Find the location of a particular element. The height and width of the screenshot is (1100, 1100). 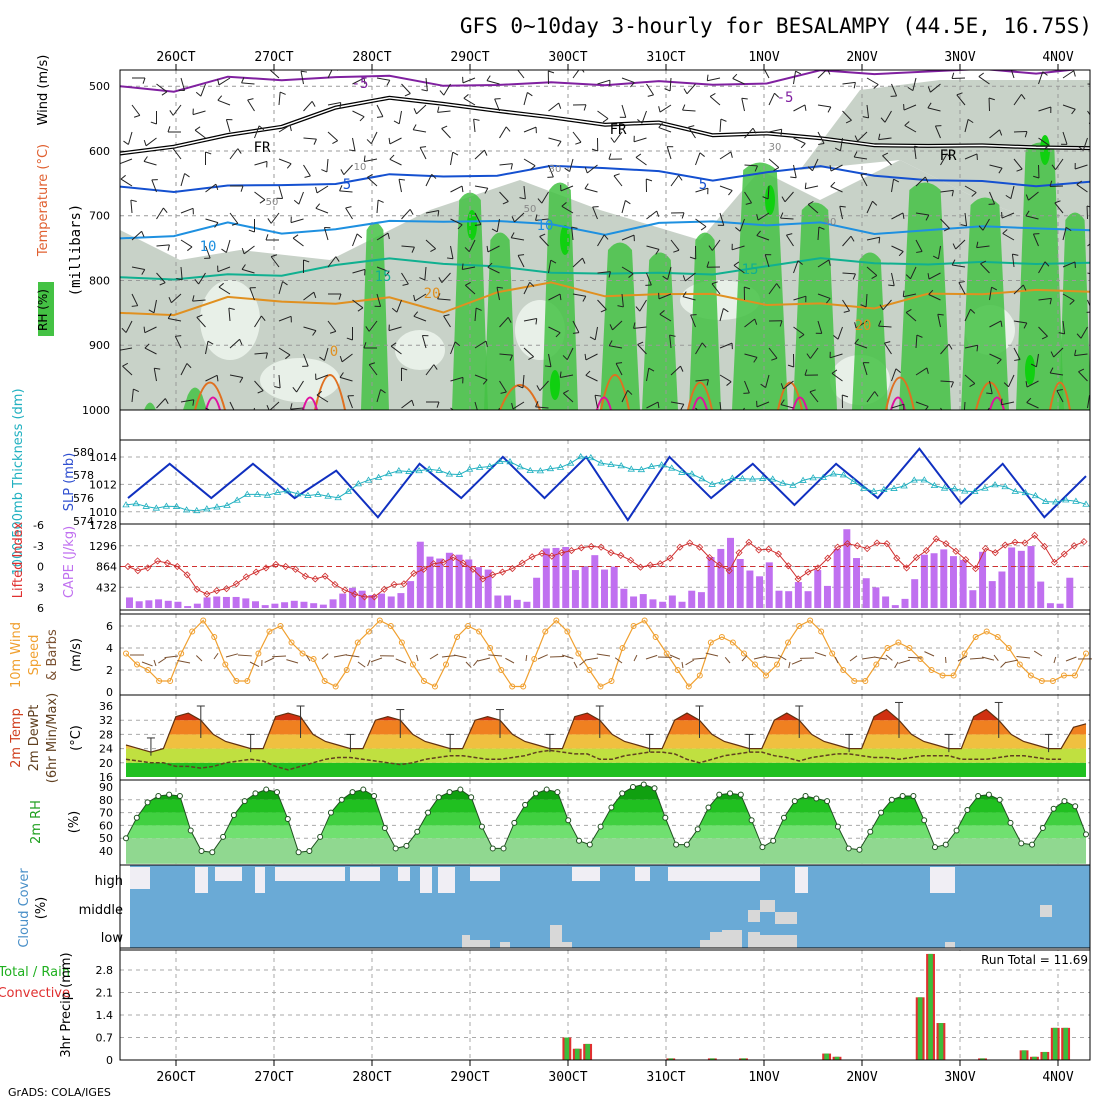

precip-rain-bar is located at coordinates (671, 1059).